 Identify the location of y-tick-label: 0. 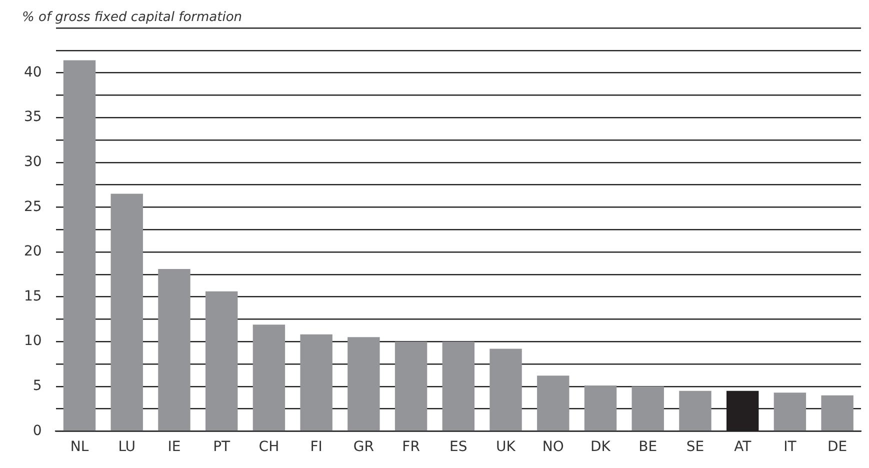
(37, 430).